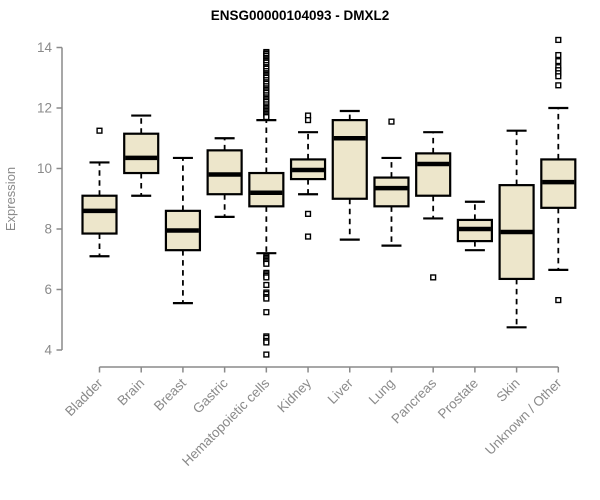 This screenshot has width=600, height=500. Describe the element at coordinates (48, 229) in the screenshot. I see `y-tick-label: 8` at that location.